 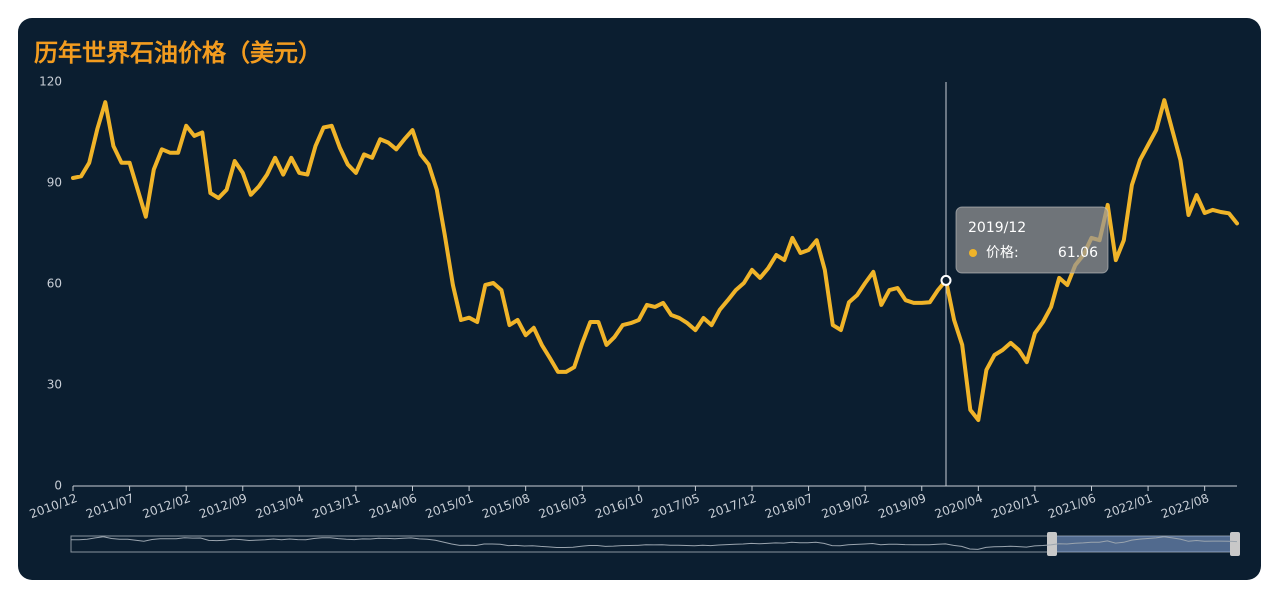 I want to click on tooltip-value: 61.06, so click(x=1078, y=253).